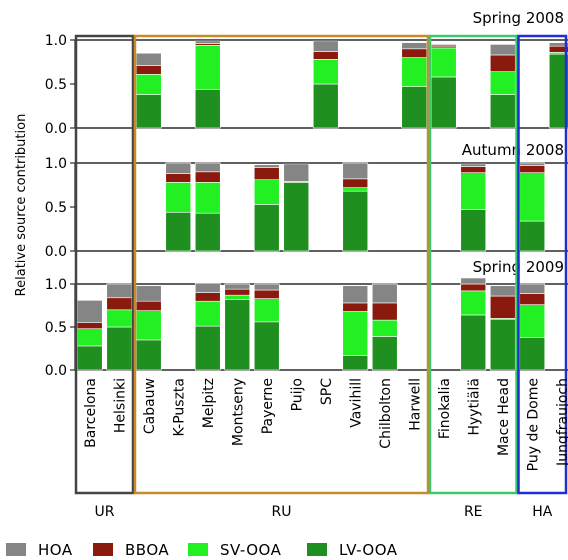 Image resolution: width=568 pixels, height=560 pixels. What do you see at coordinates (325, 106) in the screenshot?
I see `bar-lv-ooa-spc` at bounding box center [325, 106].